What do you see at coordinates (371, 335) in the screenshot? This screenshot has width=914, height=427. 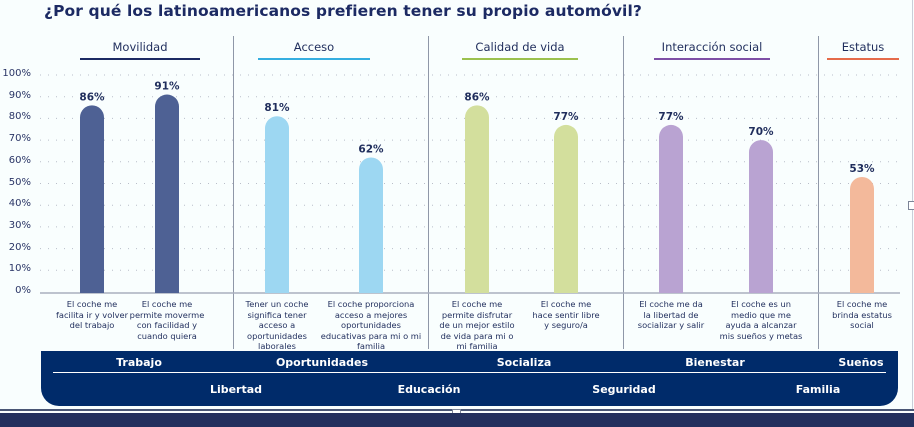 I see `x-category-label-line: educativas para mi o mi` at bounding box center [371, 335].